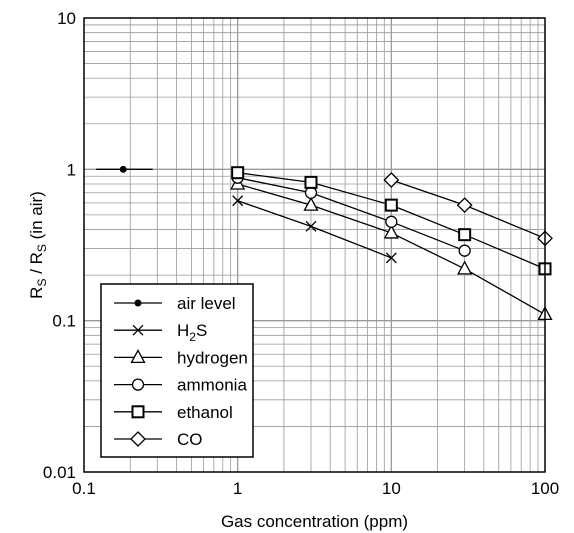  I want to click on y-tick-label: 1, so click(71, 169).